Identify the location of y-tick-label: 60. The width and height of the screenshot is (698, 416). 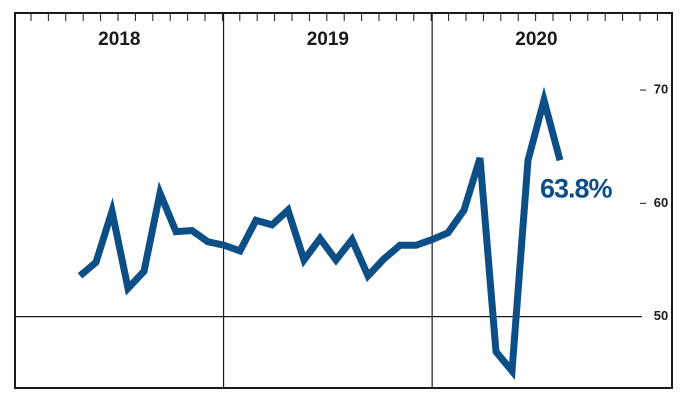
(661, 202).